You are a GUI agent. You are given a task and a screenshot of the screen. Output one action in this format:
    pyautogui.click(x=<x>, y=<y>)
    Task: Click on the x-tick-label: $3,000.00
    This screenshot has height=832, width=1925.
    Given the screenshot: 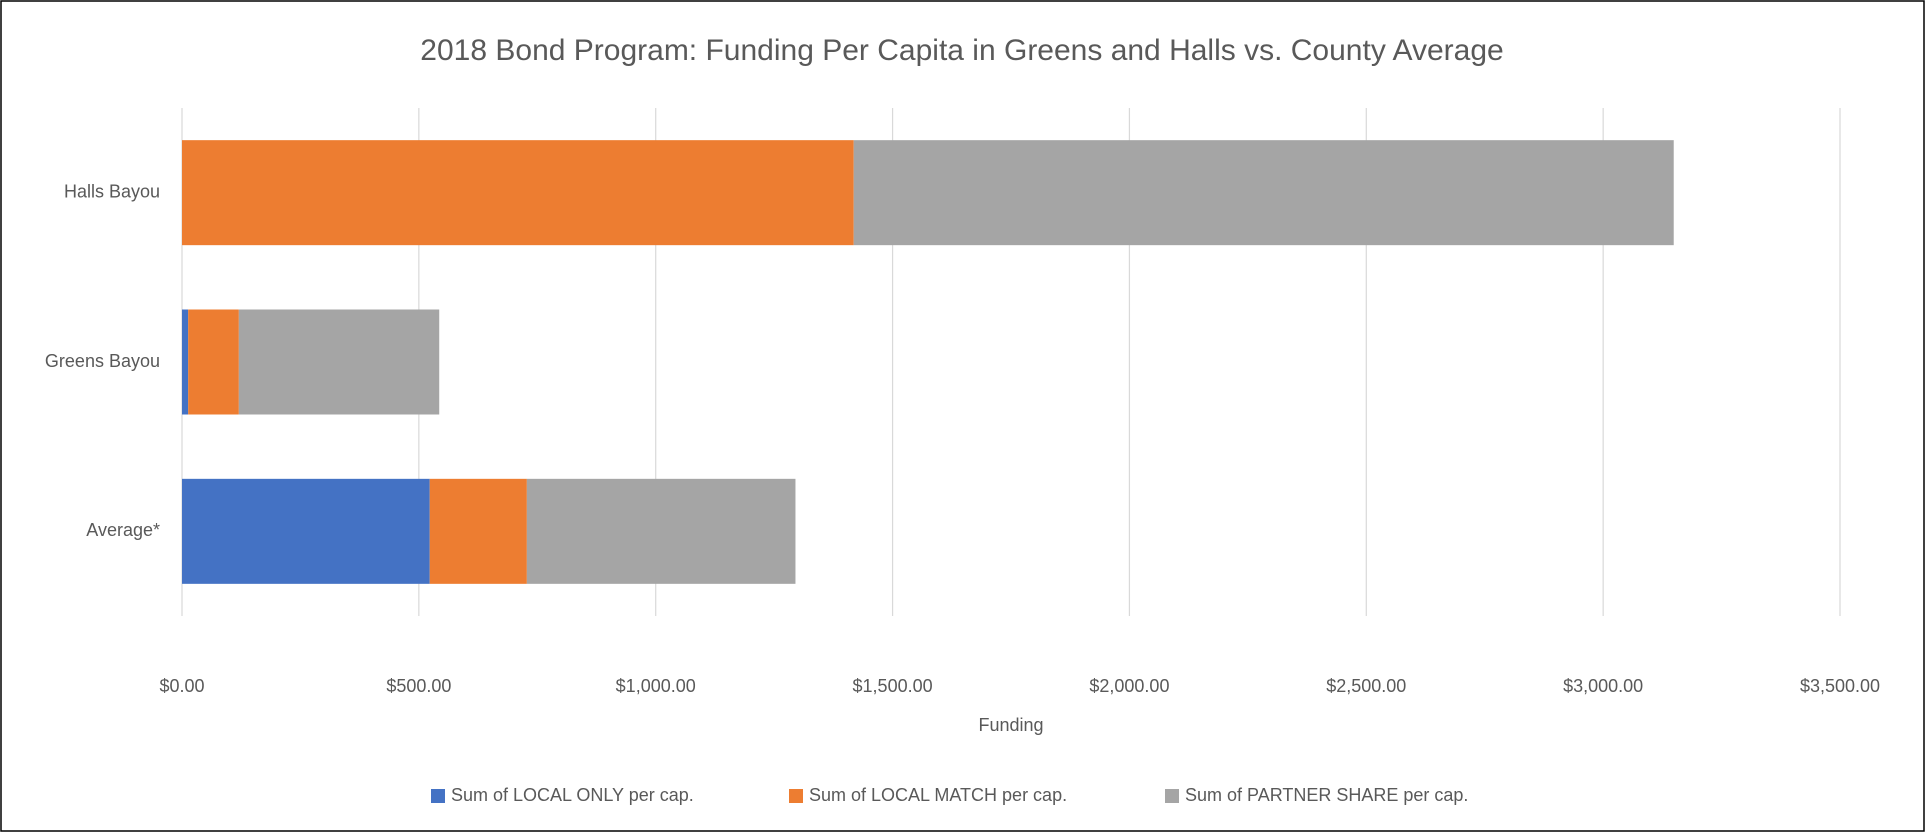 What is the action you would take?
    pyautogui.click(x=1603, y=686)
    